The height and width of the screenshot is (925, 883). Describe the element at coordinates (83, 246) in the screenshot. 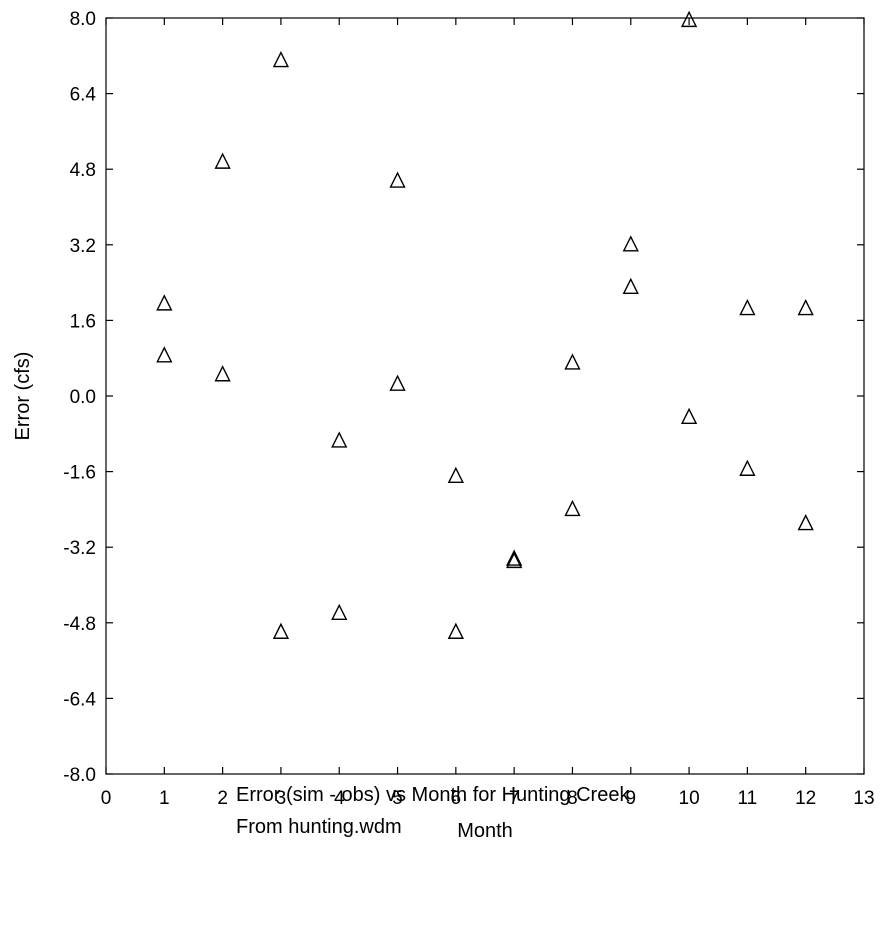

I see `y-tick-label: 3.2` at that location.